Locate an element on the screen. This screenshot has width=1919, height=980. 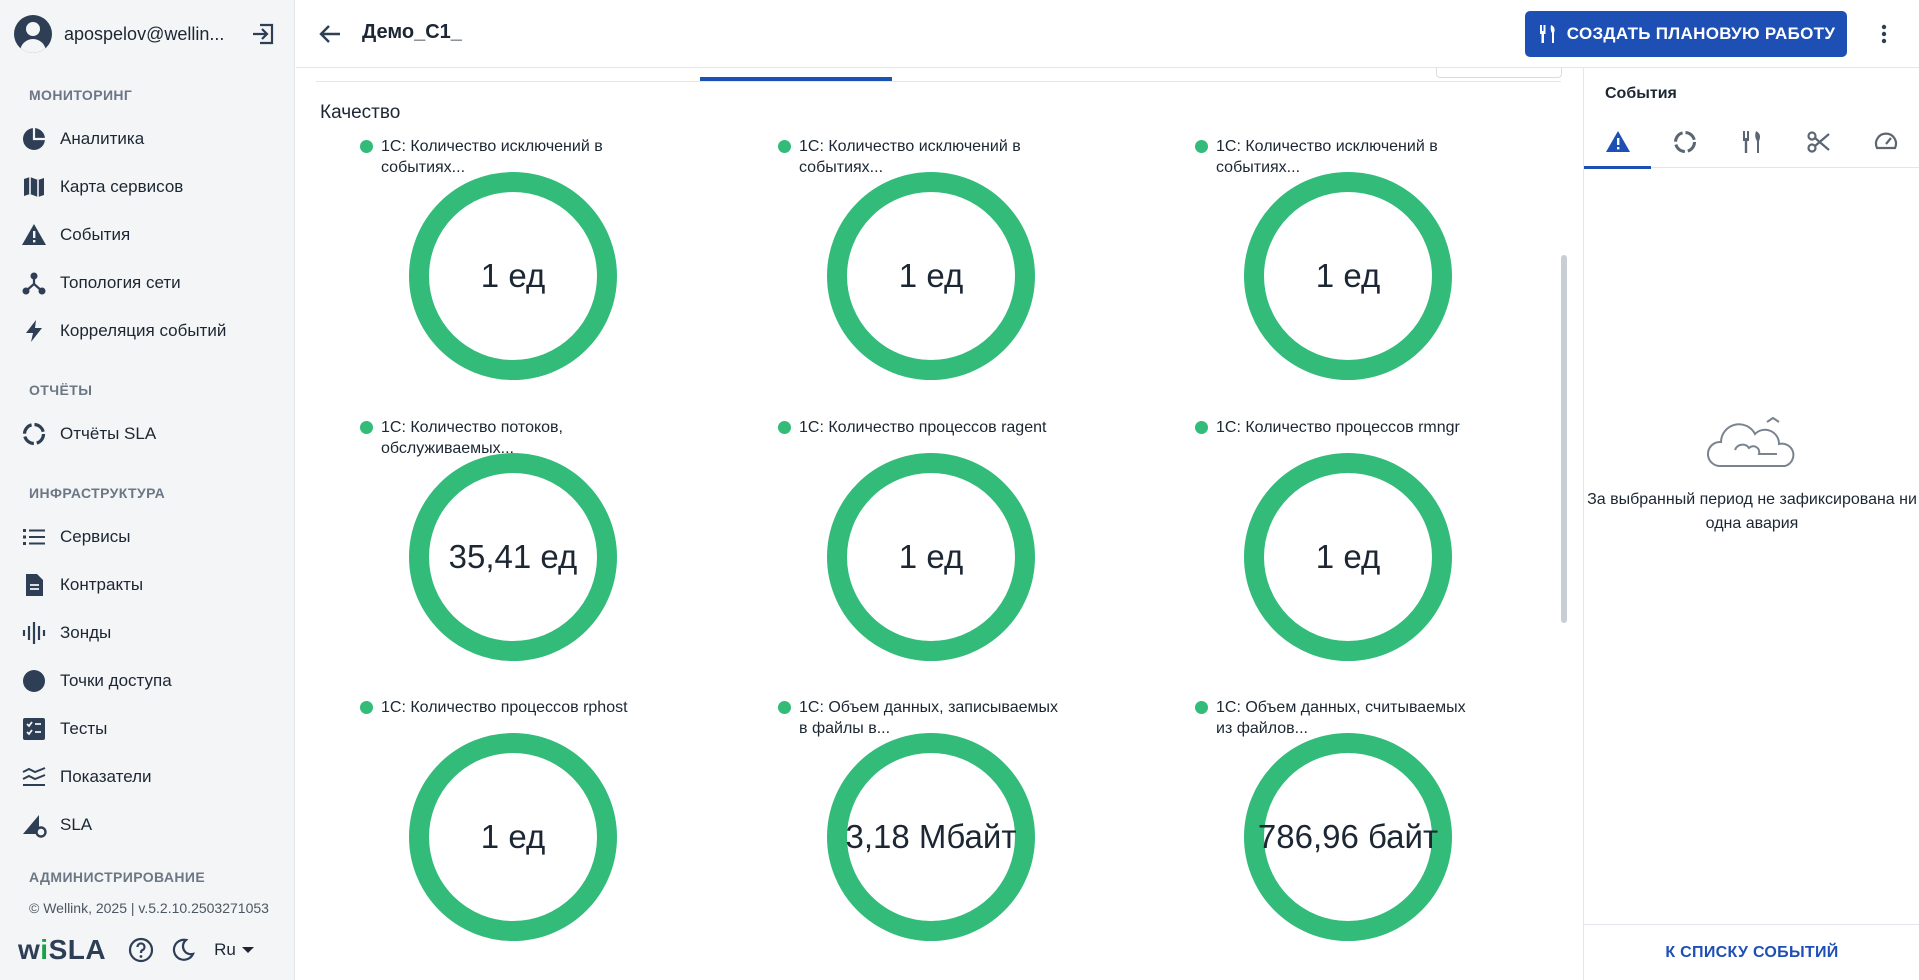
sidebar-item-label: Отчёты SLA is located at coordinates (108, 433).